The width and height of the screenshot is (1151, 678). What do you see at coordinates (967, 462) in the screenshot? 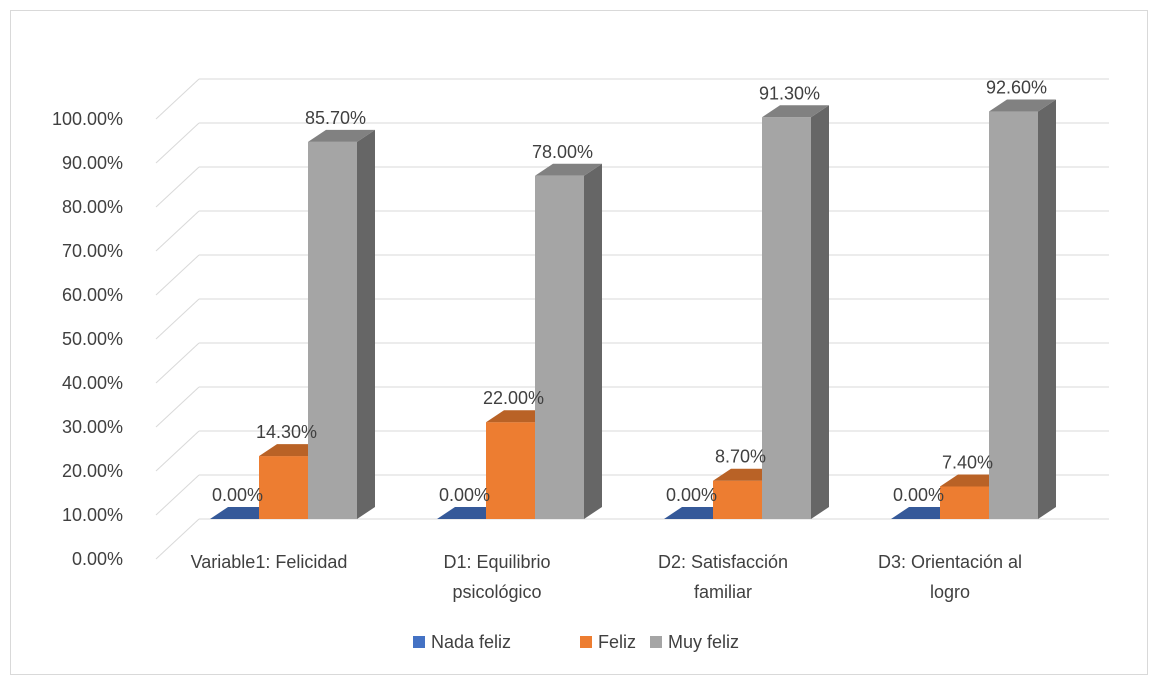
I see `data-label: 7.40%` at bounding box center [967, 462].